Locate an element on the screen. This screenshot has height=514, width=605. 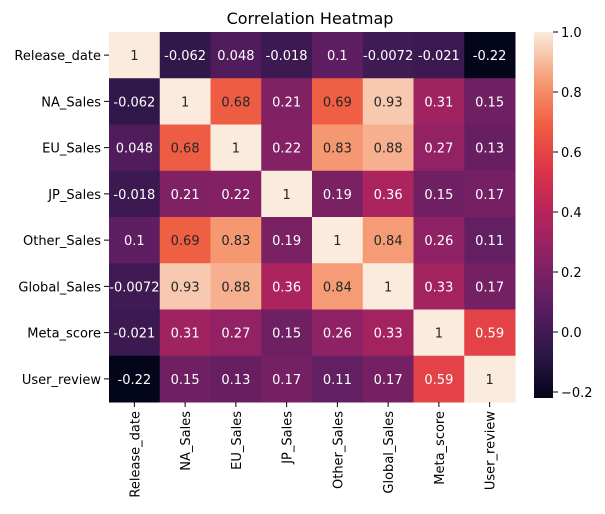
x-tick-label: Other_Sales is located at coordinates (338, 450).